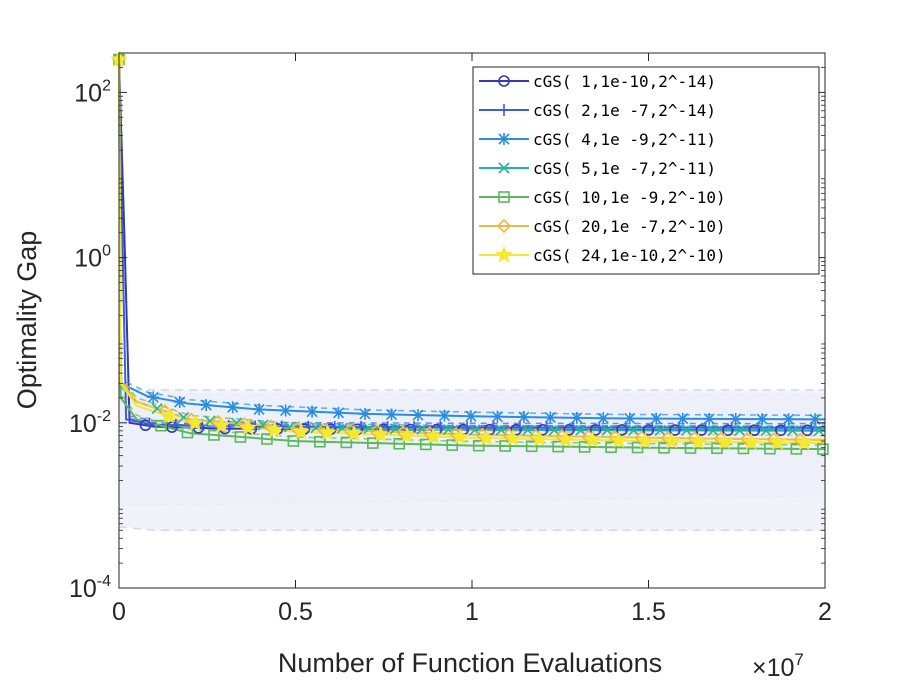 This screenshot has height=686, width=913. Describe the element at coordinates (798, 659) in the screenshot. I see `x-axis-multiplier-exponent: 7` at that location.